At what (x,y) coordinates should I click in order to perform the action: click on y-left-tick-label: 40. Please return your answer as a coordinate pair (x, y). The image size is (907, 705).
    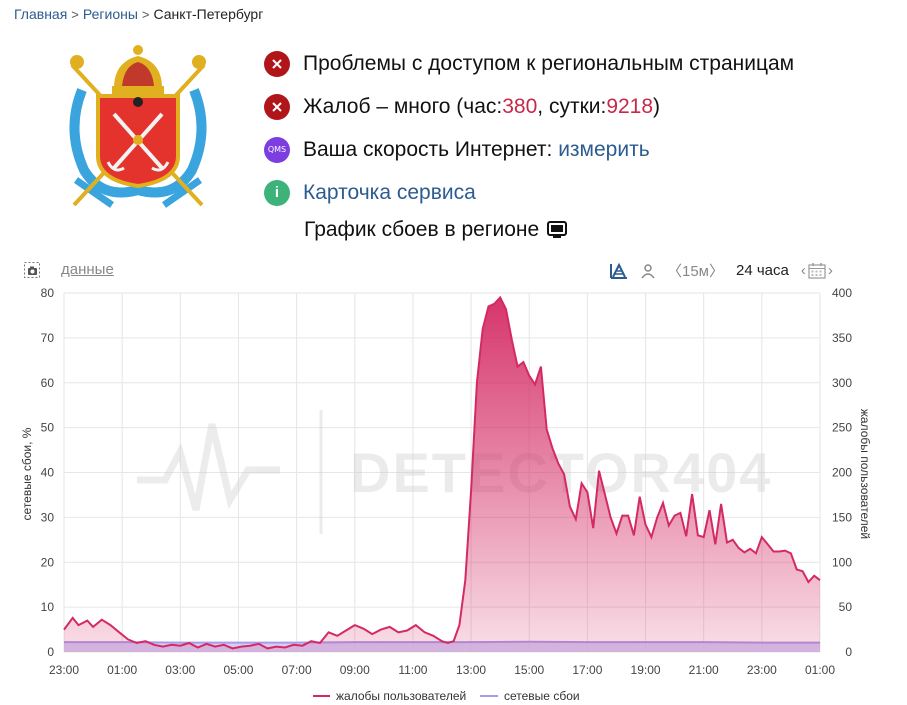
    Looking at the image, I should click on (48, 473).